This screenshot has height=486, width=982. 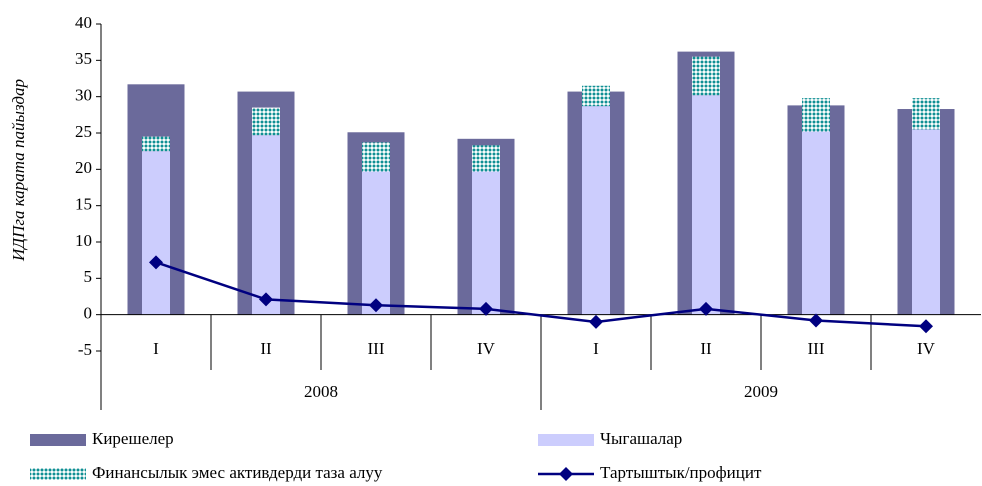 What do you see at coordinates (566, 474) in the screenshot?
I see `legend-marker` at bounding box center [566, 474].